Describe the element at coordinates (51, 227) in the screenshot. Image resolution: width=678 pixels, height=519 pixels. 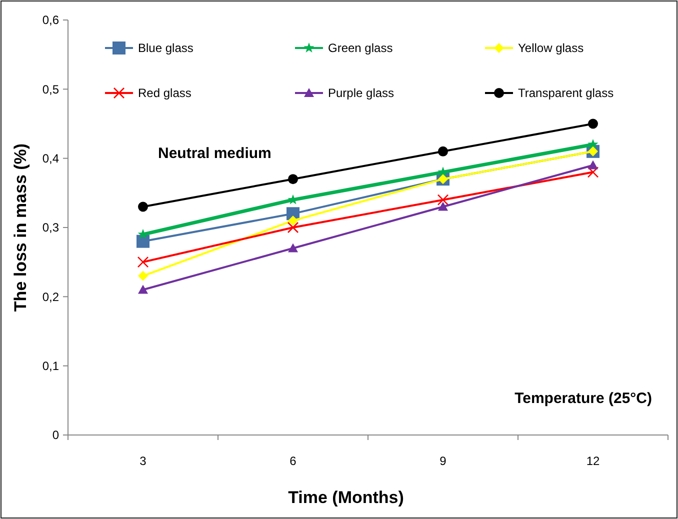
I see `y-tick-label: 0,3` at that location.